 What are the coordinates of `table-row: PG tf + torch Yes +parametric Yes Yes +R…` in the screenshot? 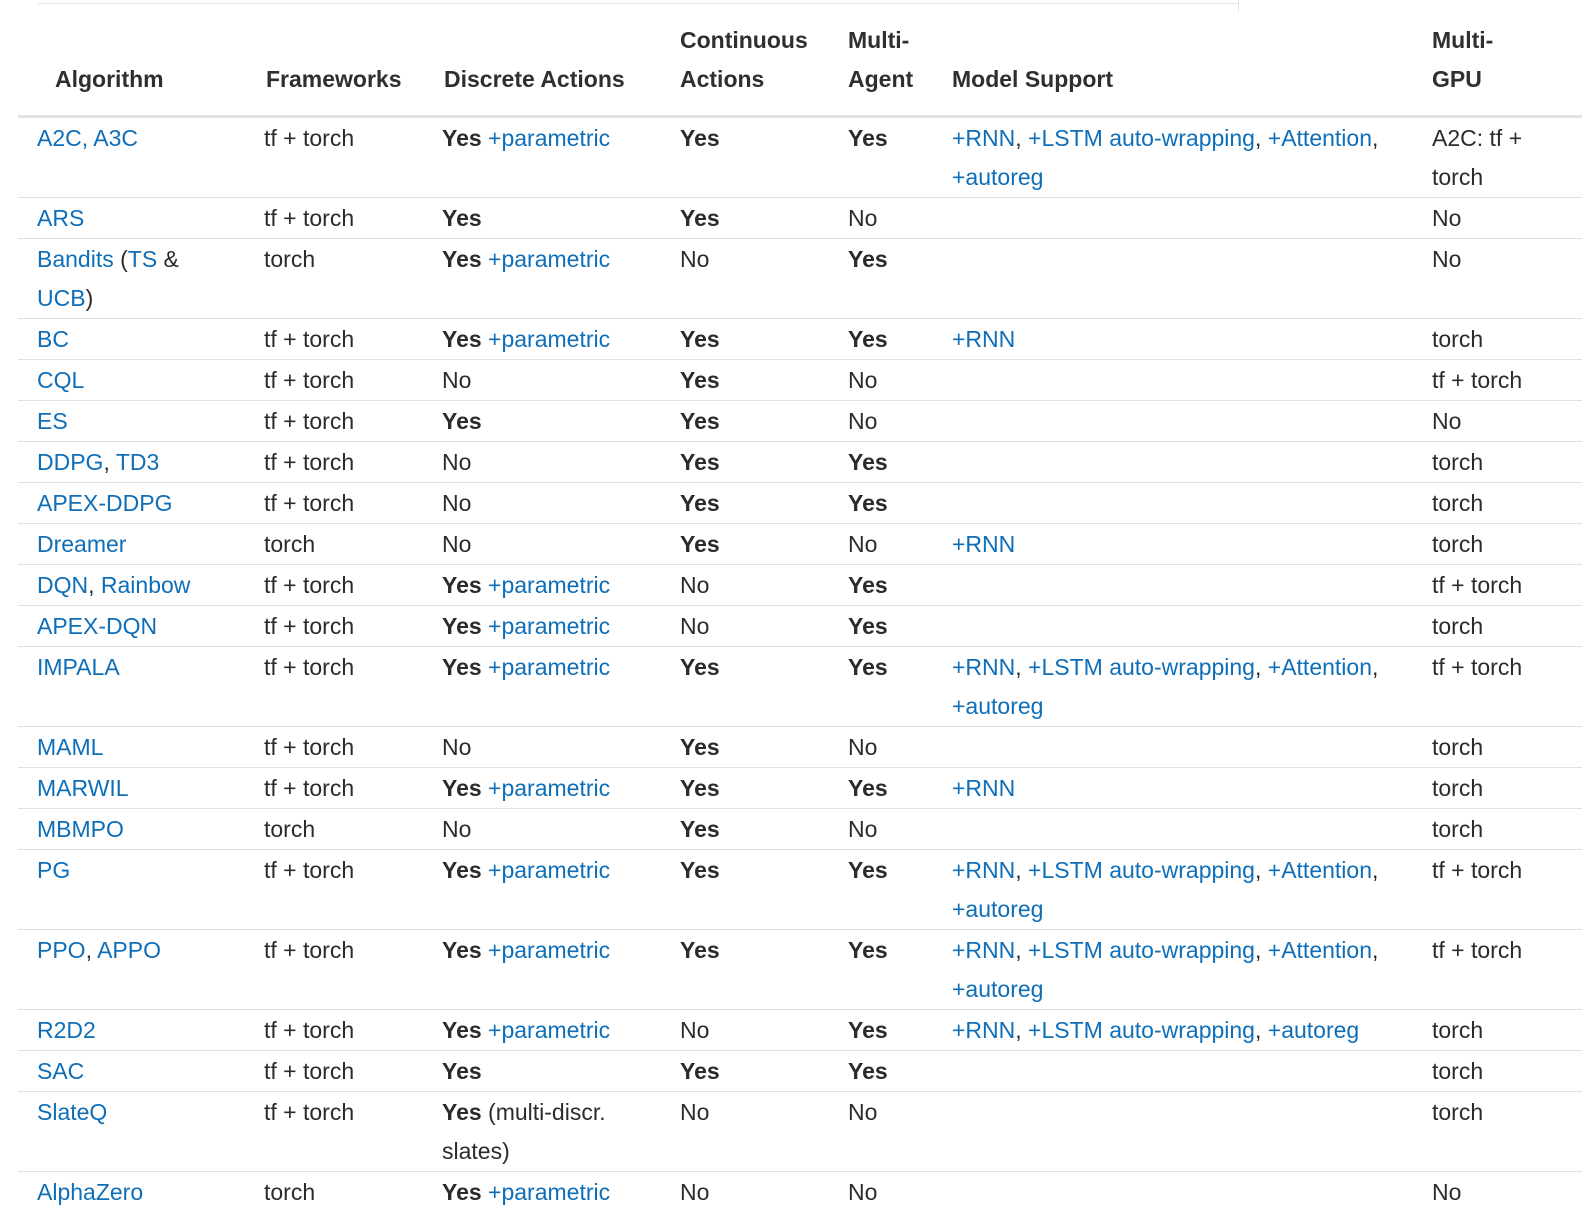 It's located at (800, 890).